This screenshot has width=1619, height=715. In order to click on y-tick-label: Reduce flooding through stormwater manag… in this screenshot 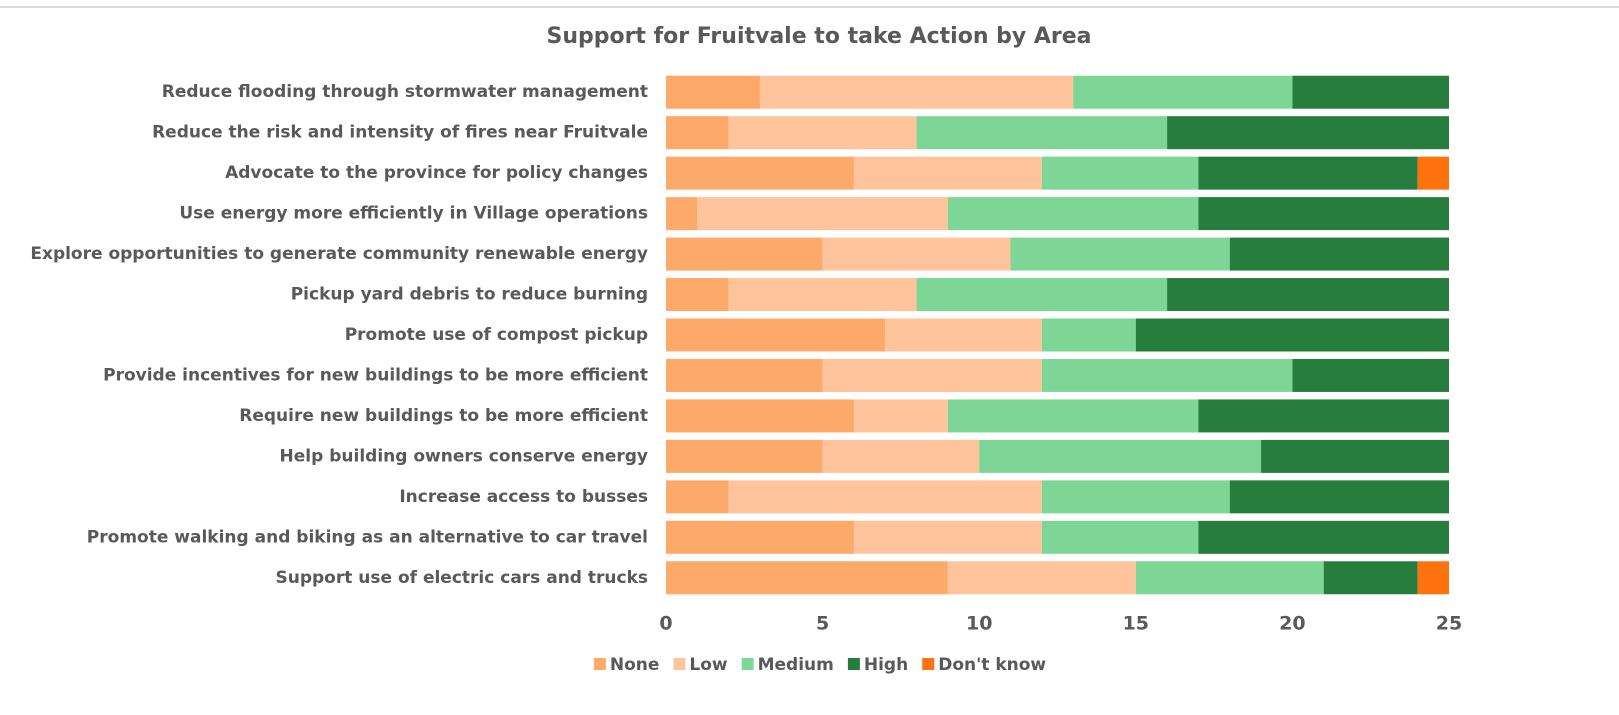, I will do `click(405, 92)`.